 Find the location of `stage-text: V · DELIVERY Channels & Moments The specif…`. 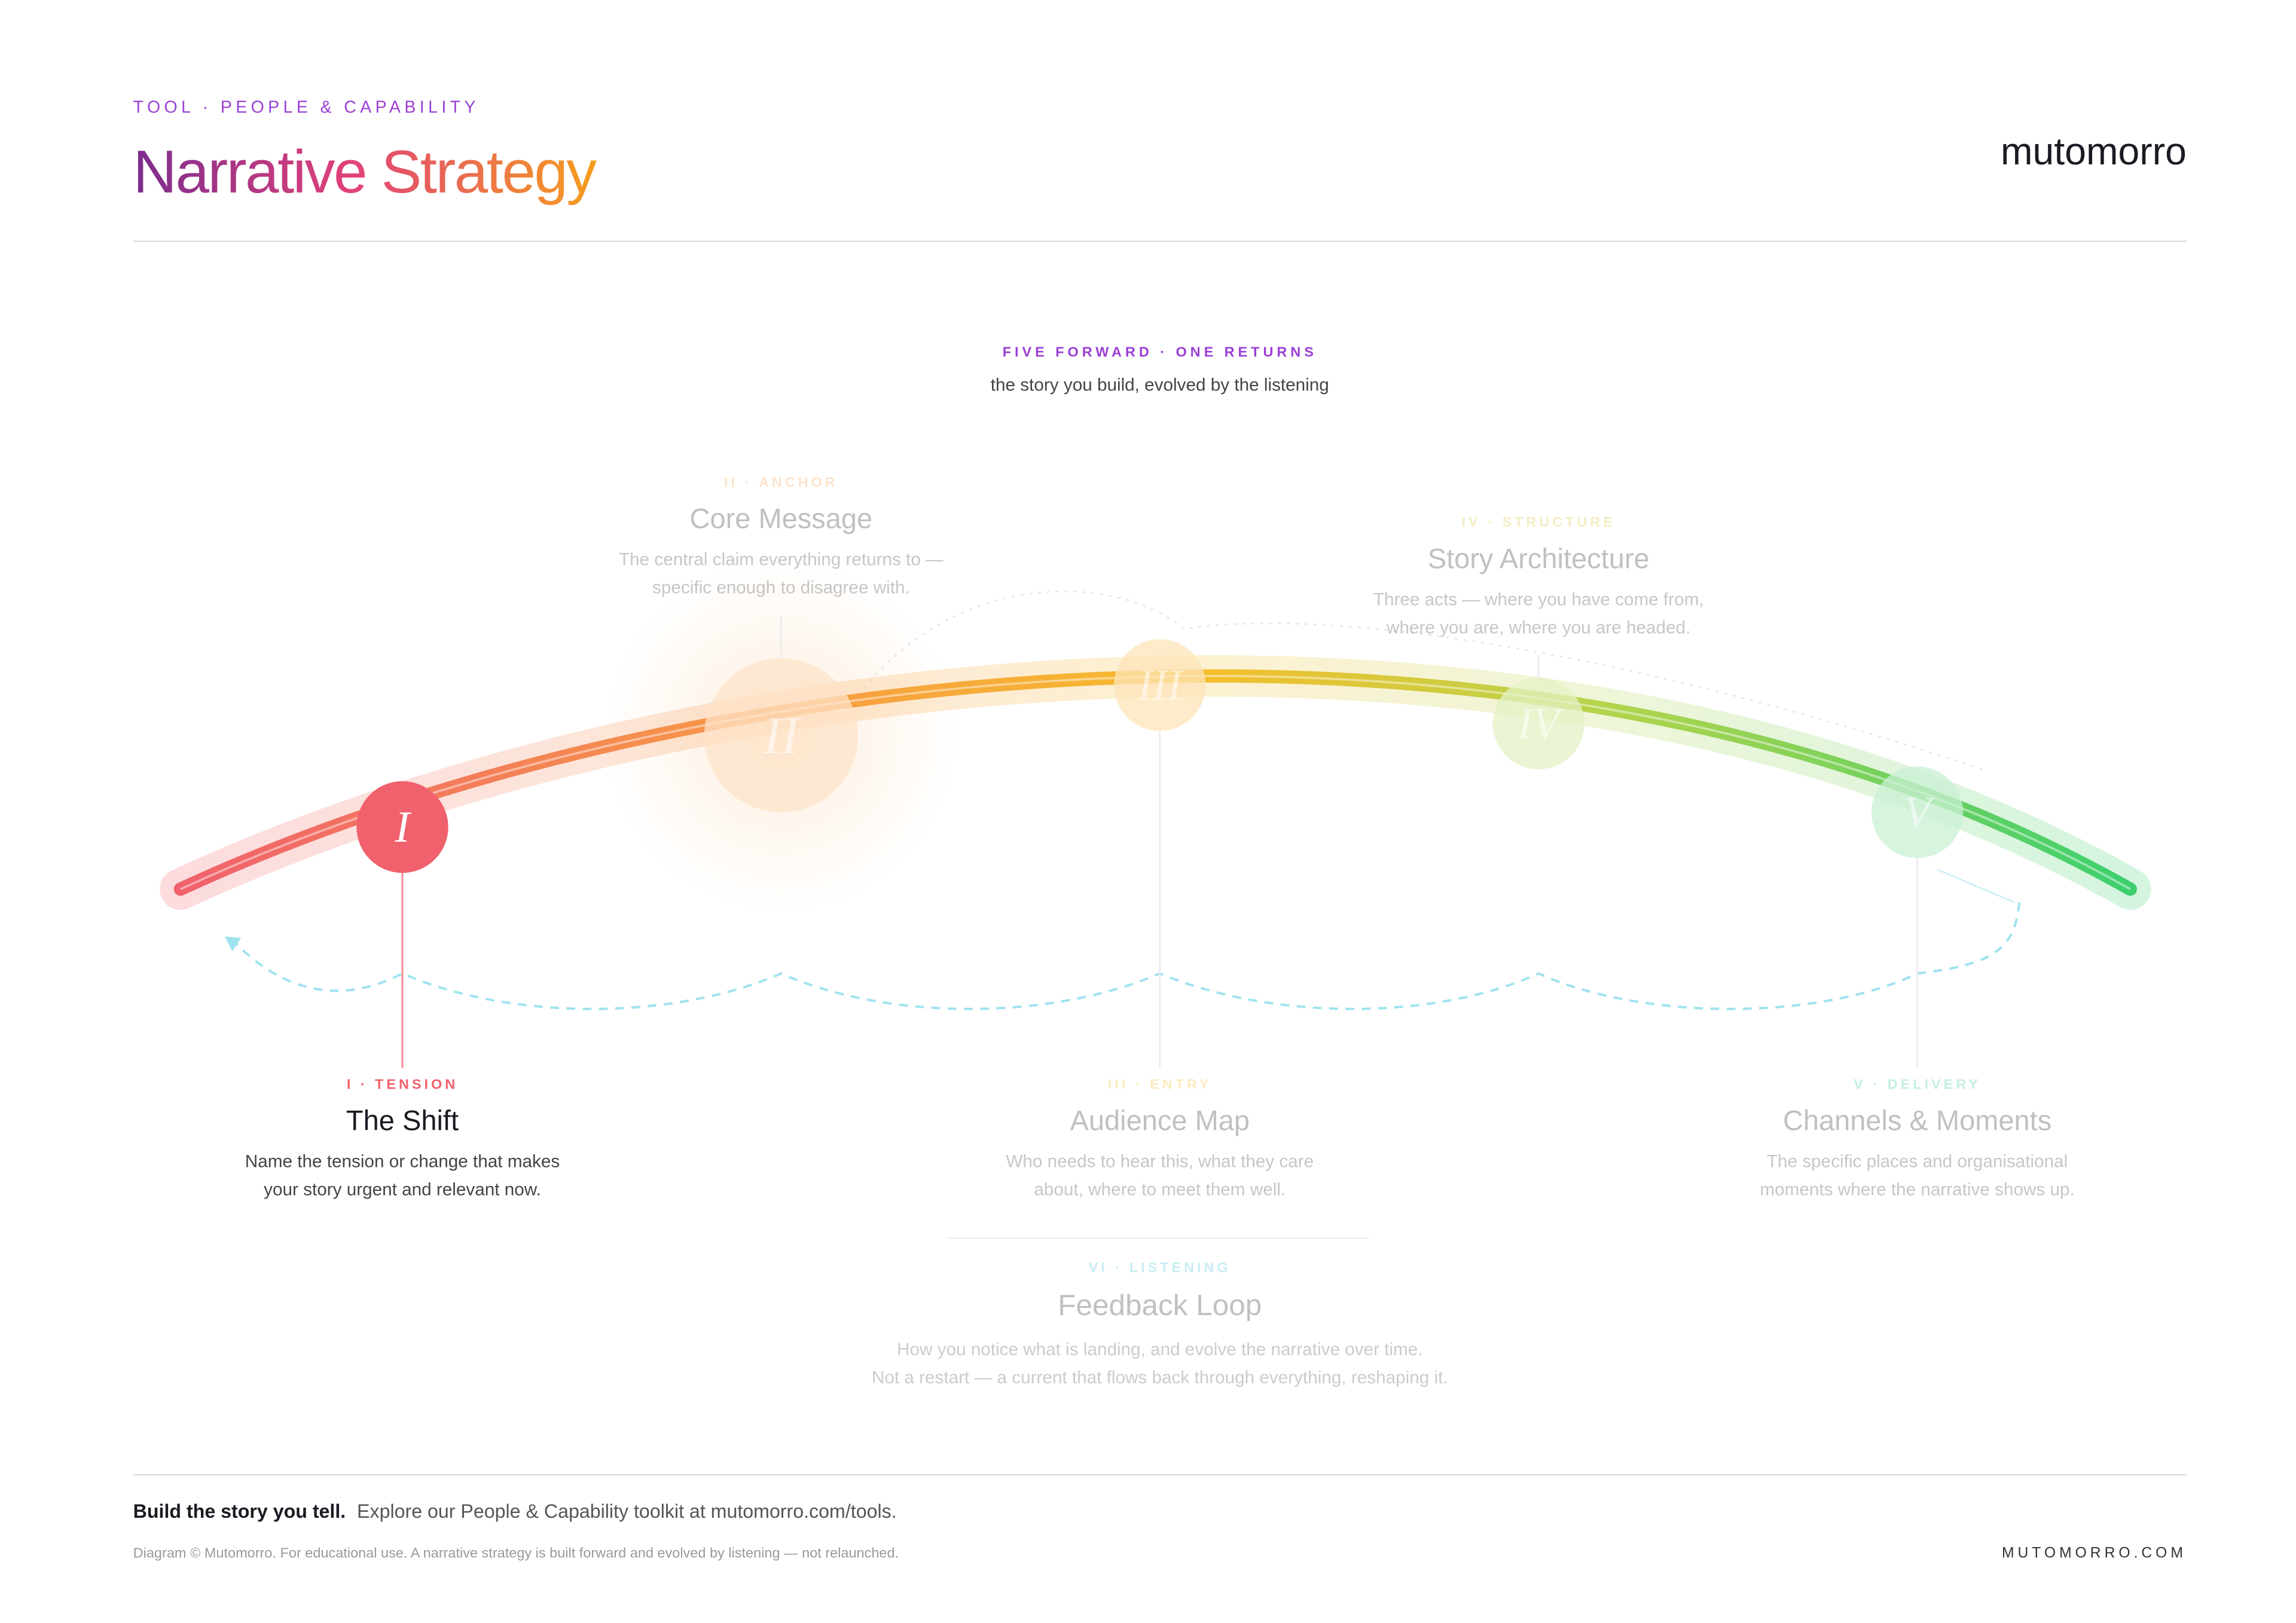

stage-text: V · DELIVERY Channels & Moments The specif… is located at coordinates (1917, 1138).